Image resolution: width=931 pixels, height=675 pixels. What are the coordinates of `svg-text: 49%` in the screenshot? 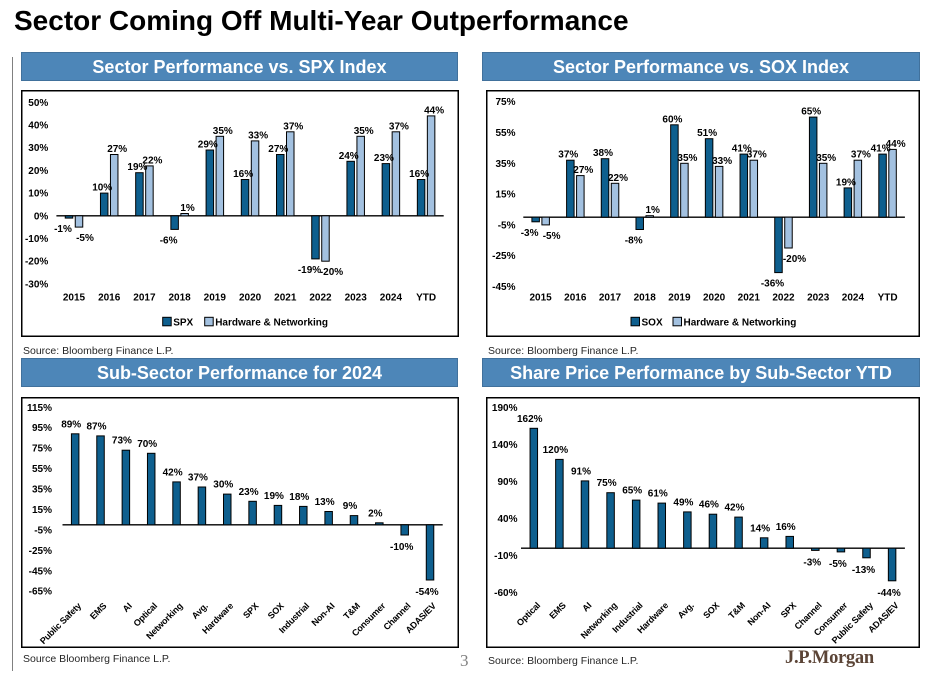 It's located at (683, 502).